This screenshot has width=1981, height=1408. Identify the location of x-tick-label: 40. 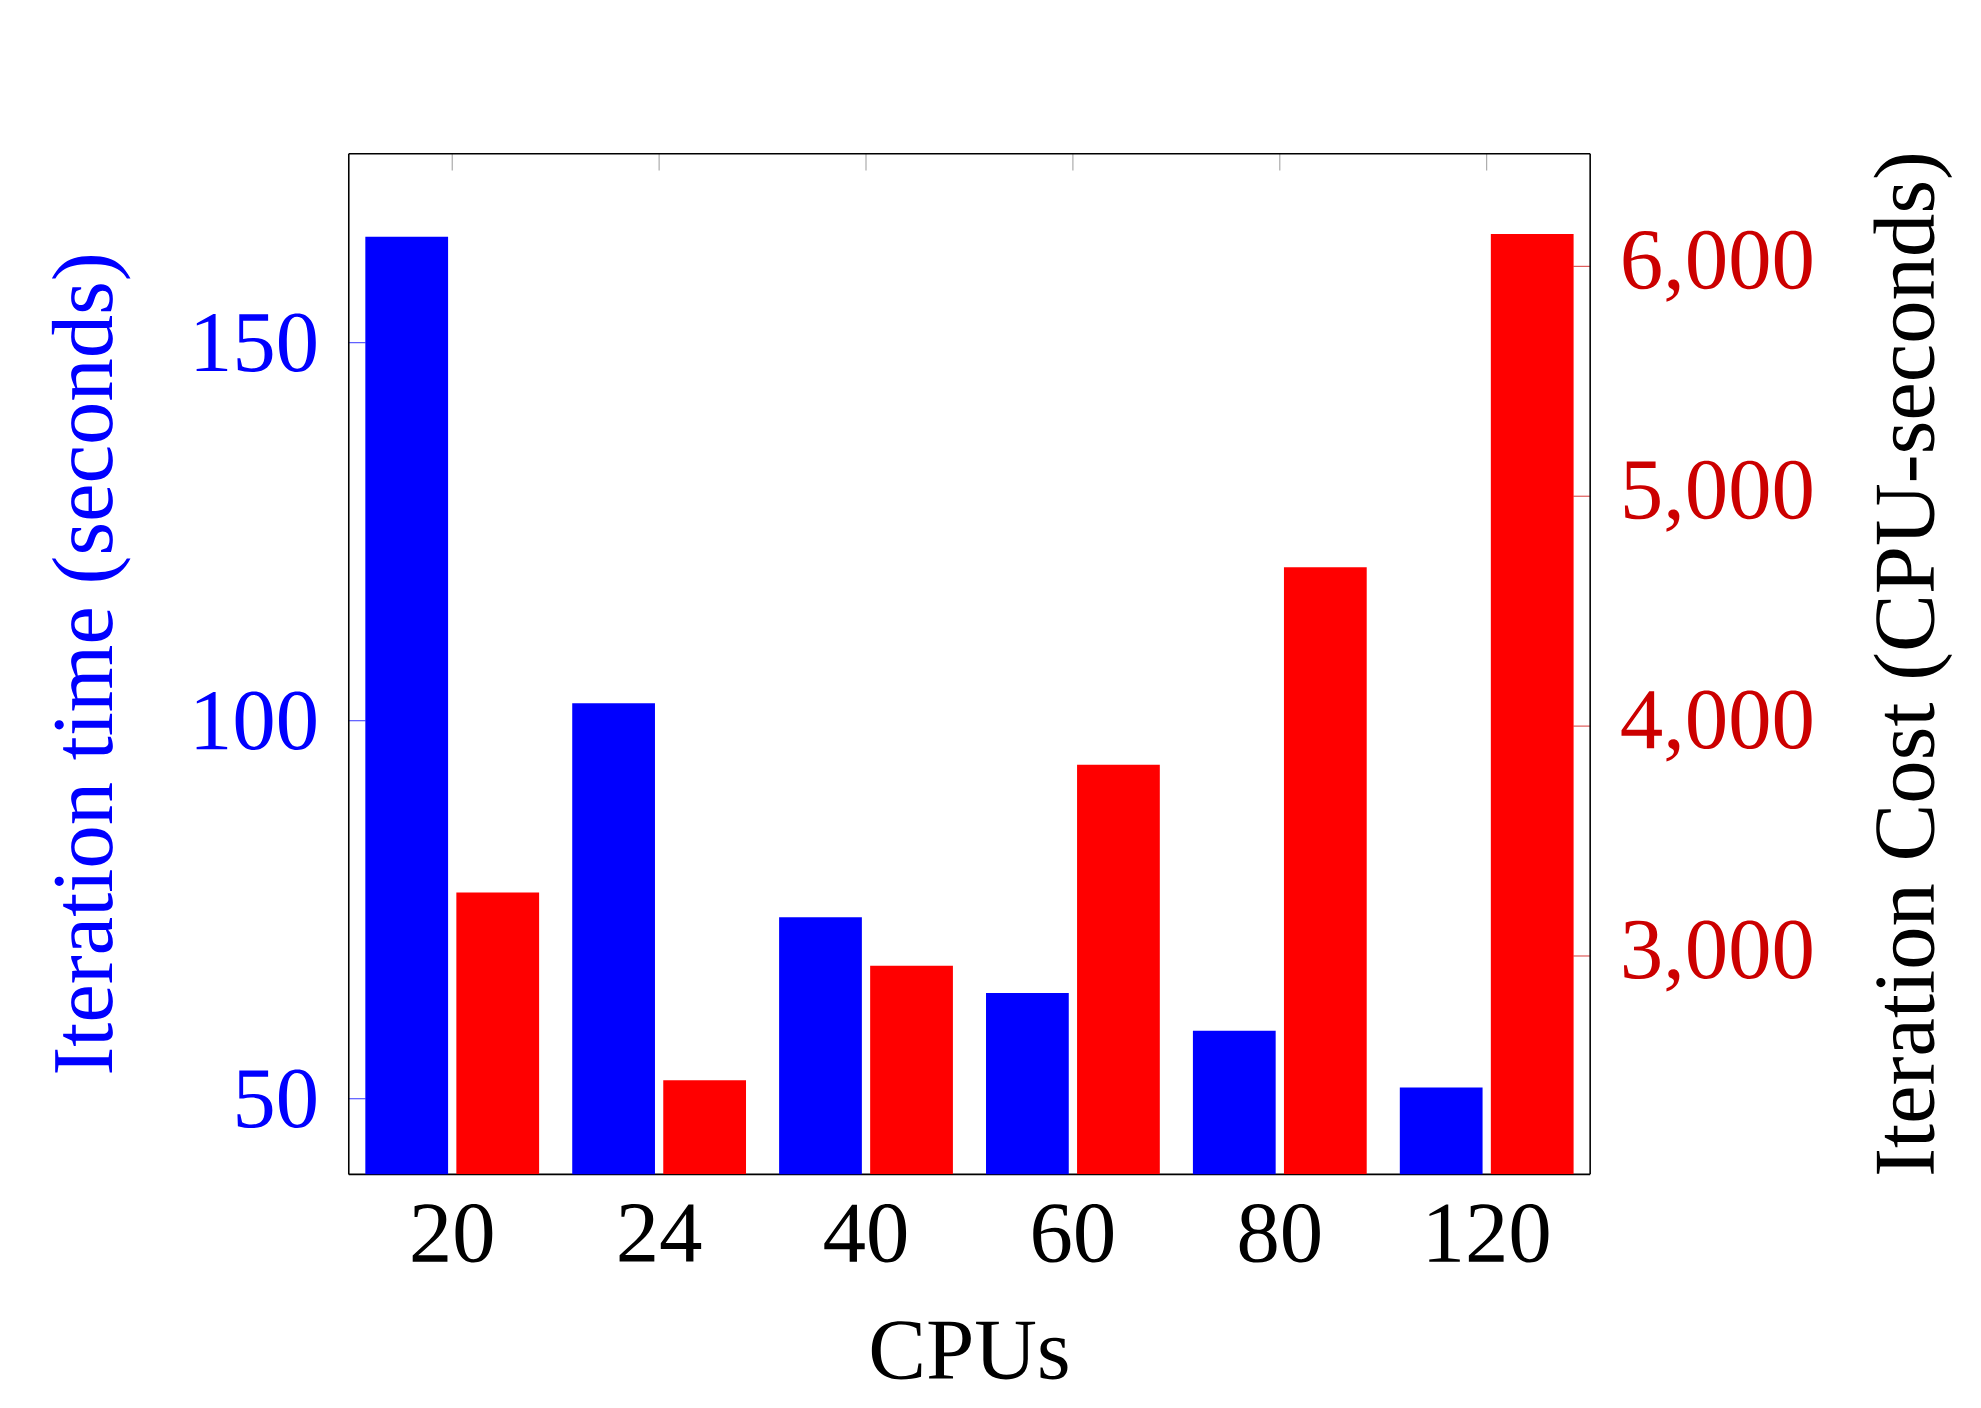
(865, 1233).